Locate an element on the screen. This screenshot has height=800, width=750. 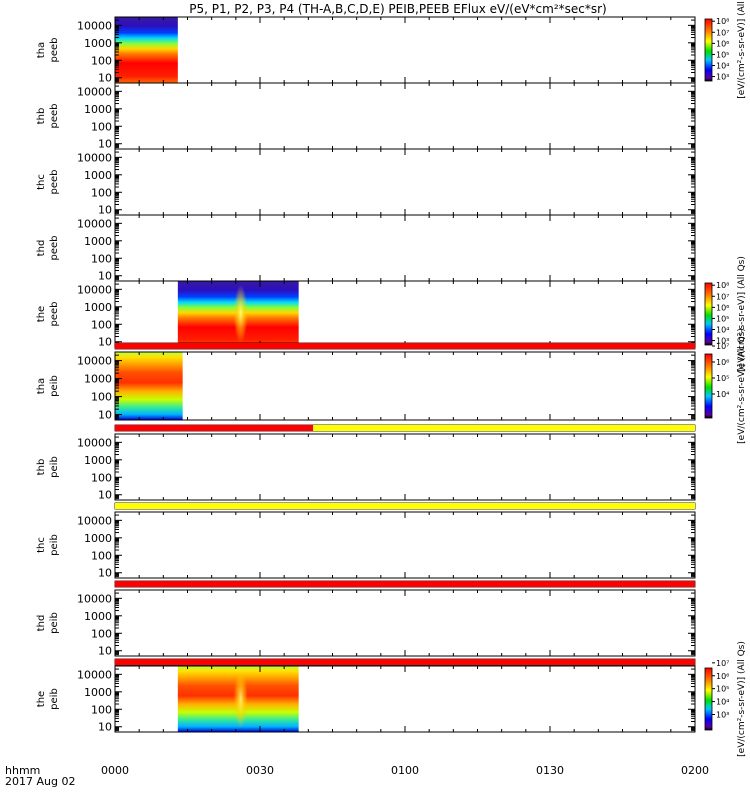
panel-thd-peib: 10 100 1000 10000 thd peib is located at coordinates (366, 623).